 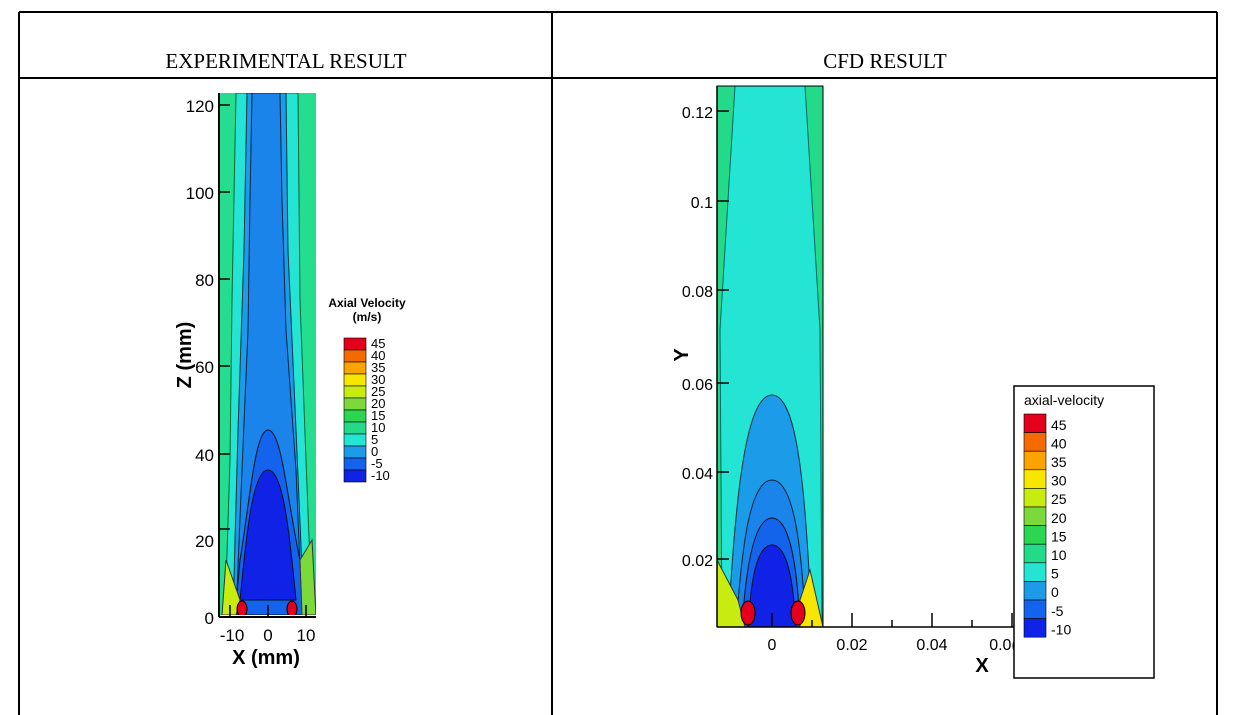 I want to click on cfd-colorbar-level-5: 20, so click(x=1059, y=518).